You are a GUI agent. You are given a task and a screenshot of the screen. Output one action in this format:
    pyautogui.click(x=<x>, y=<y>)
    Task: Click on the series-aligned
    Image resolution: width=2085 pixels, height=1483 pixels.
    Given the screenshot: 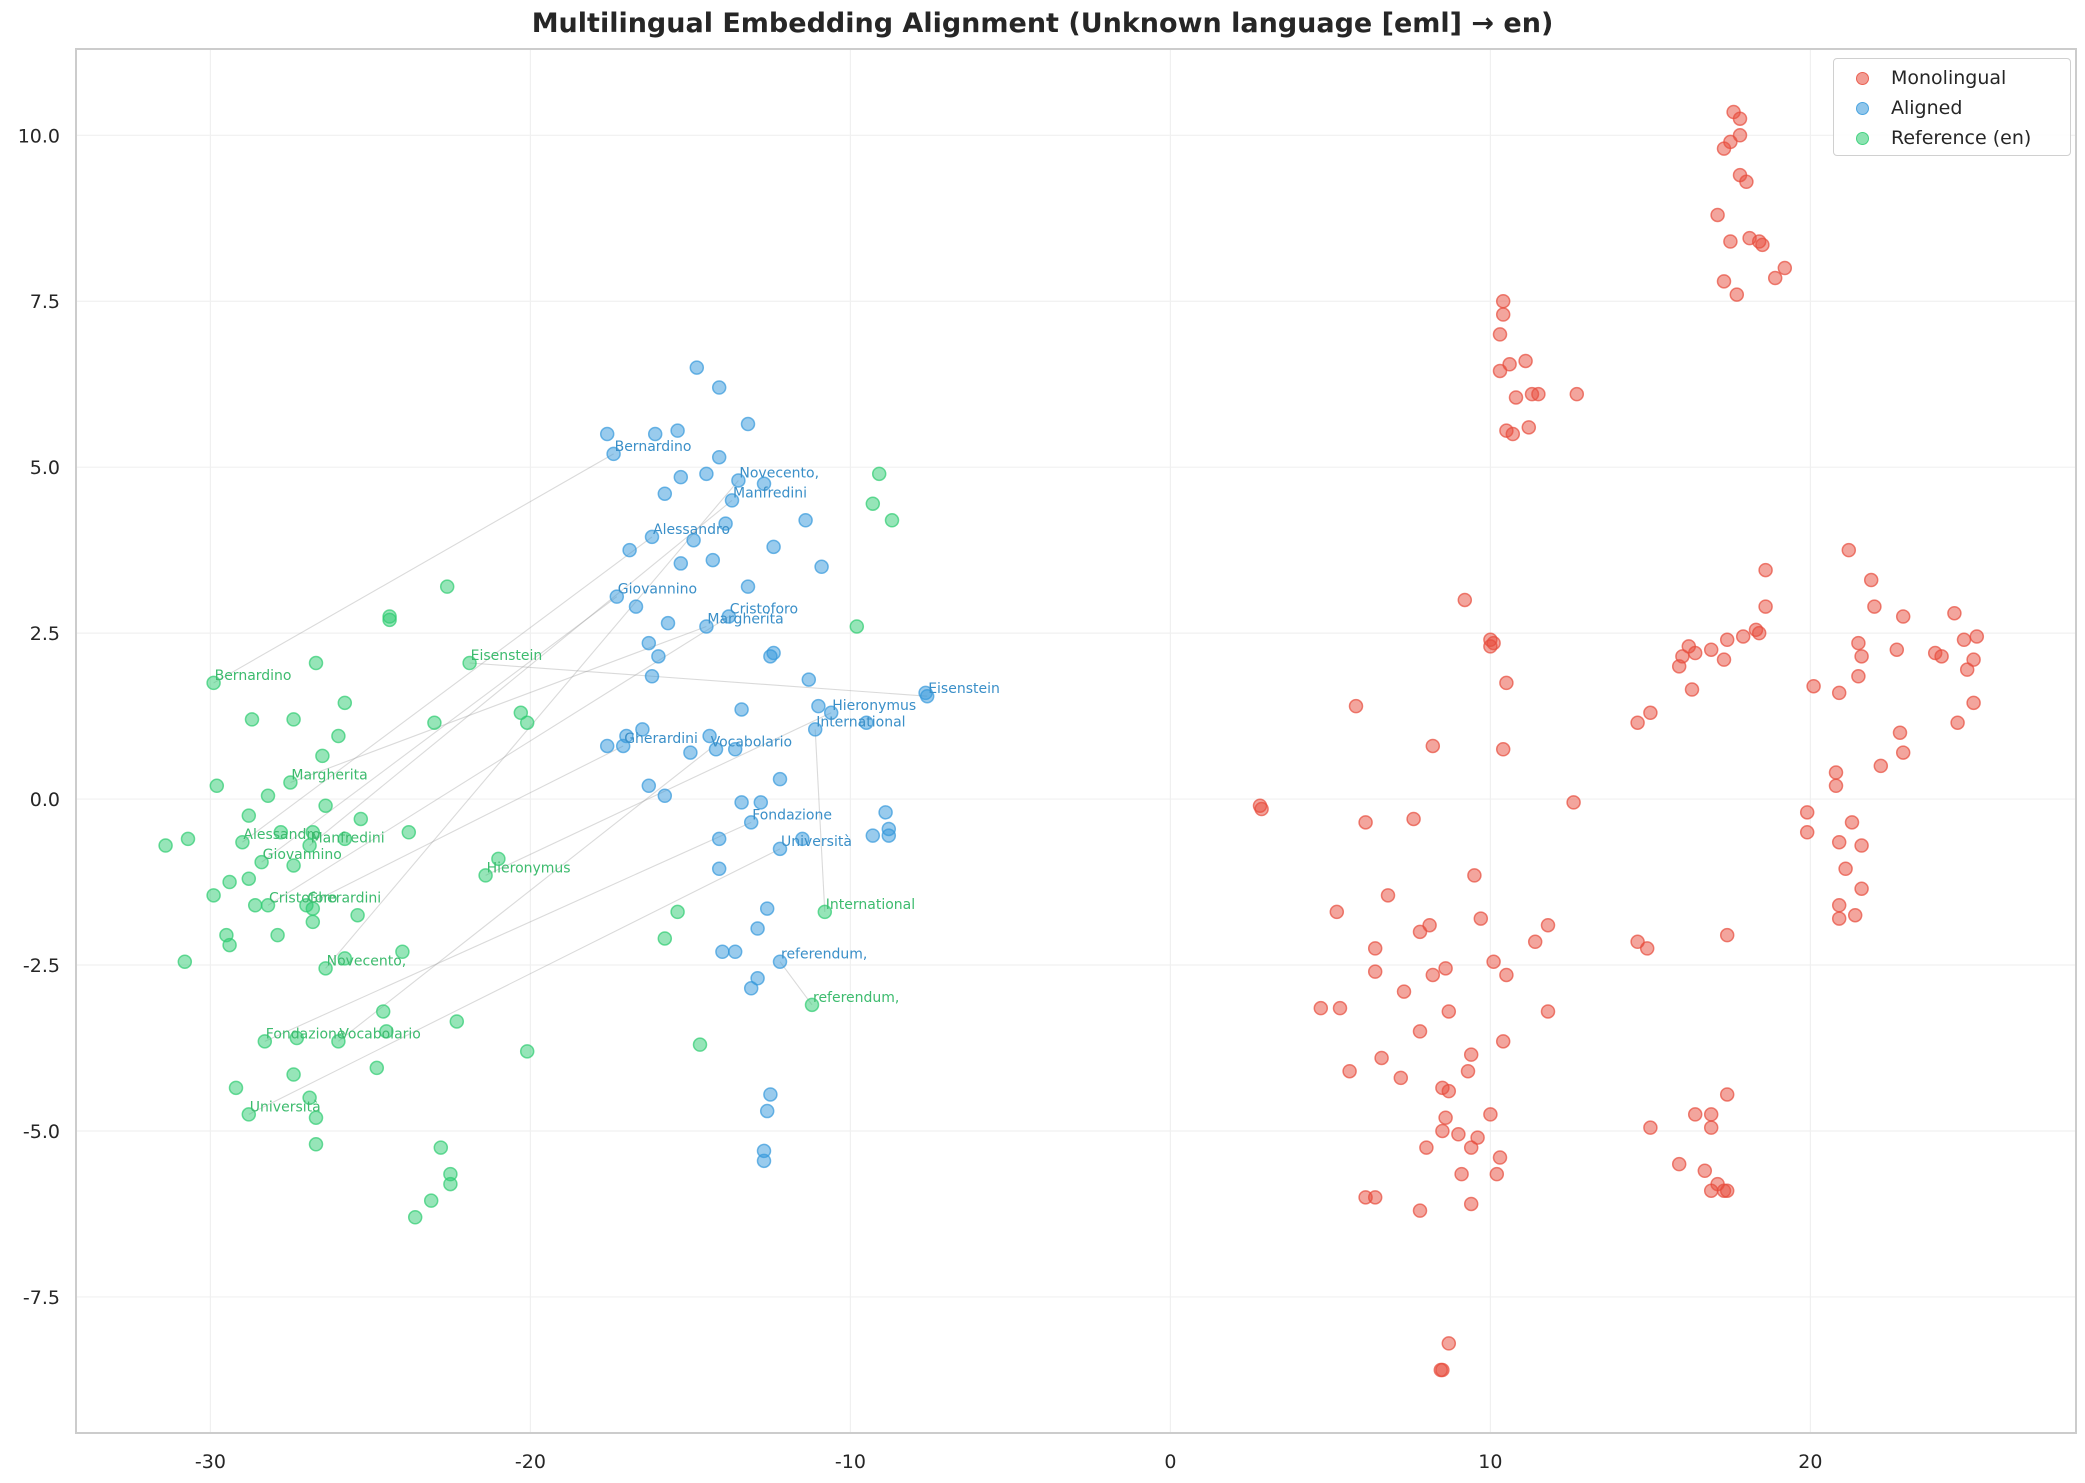 What is the action you would take?
    pyautogui.click(x=767, y=764)
    